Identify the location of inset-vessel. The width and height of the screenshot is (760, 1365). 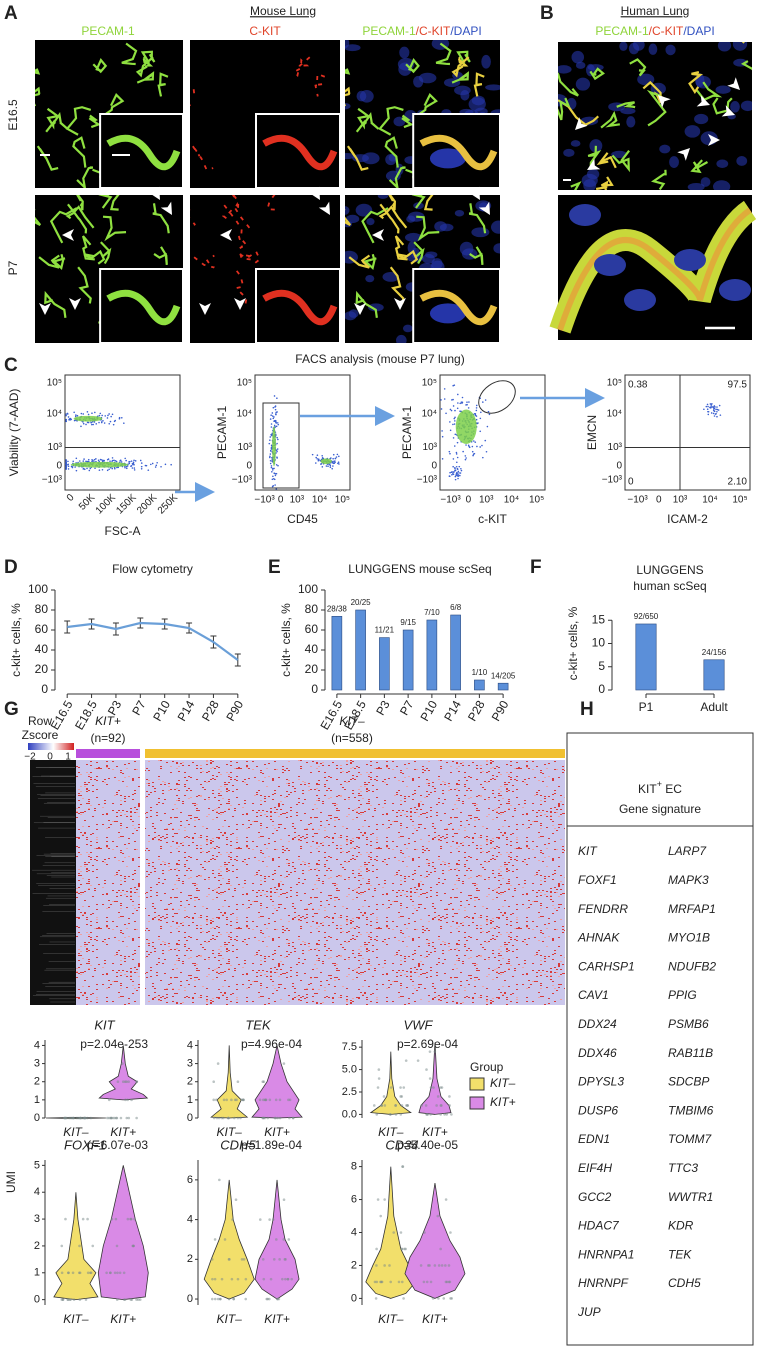
(143, 152).